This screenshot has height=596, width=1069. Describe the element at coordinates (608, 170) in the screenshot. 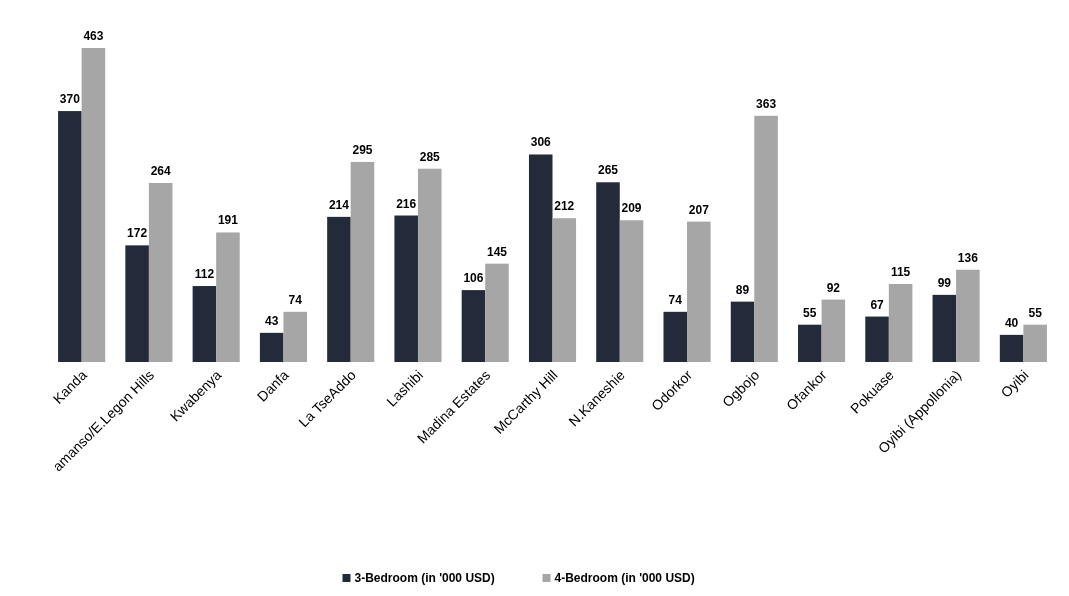

I see `data-label: 265` at that location.